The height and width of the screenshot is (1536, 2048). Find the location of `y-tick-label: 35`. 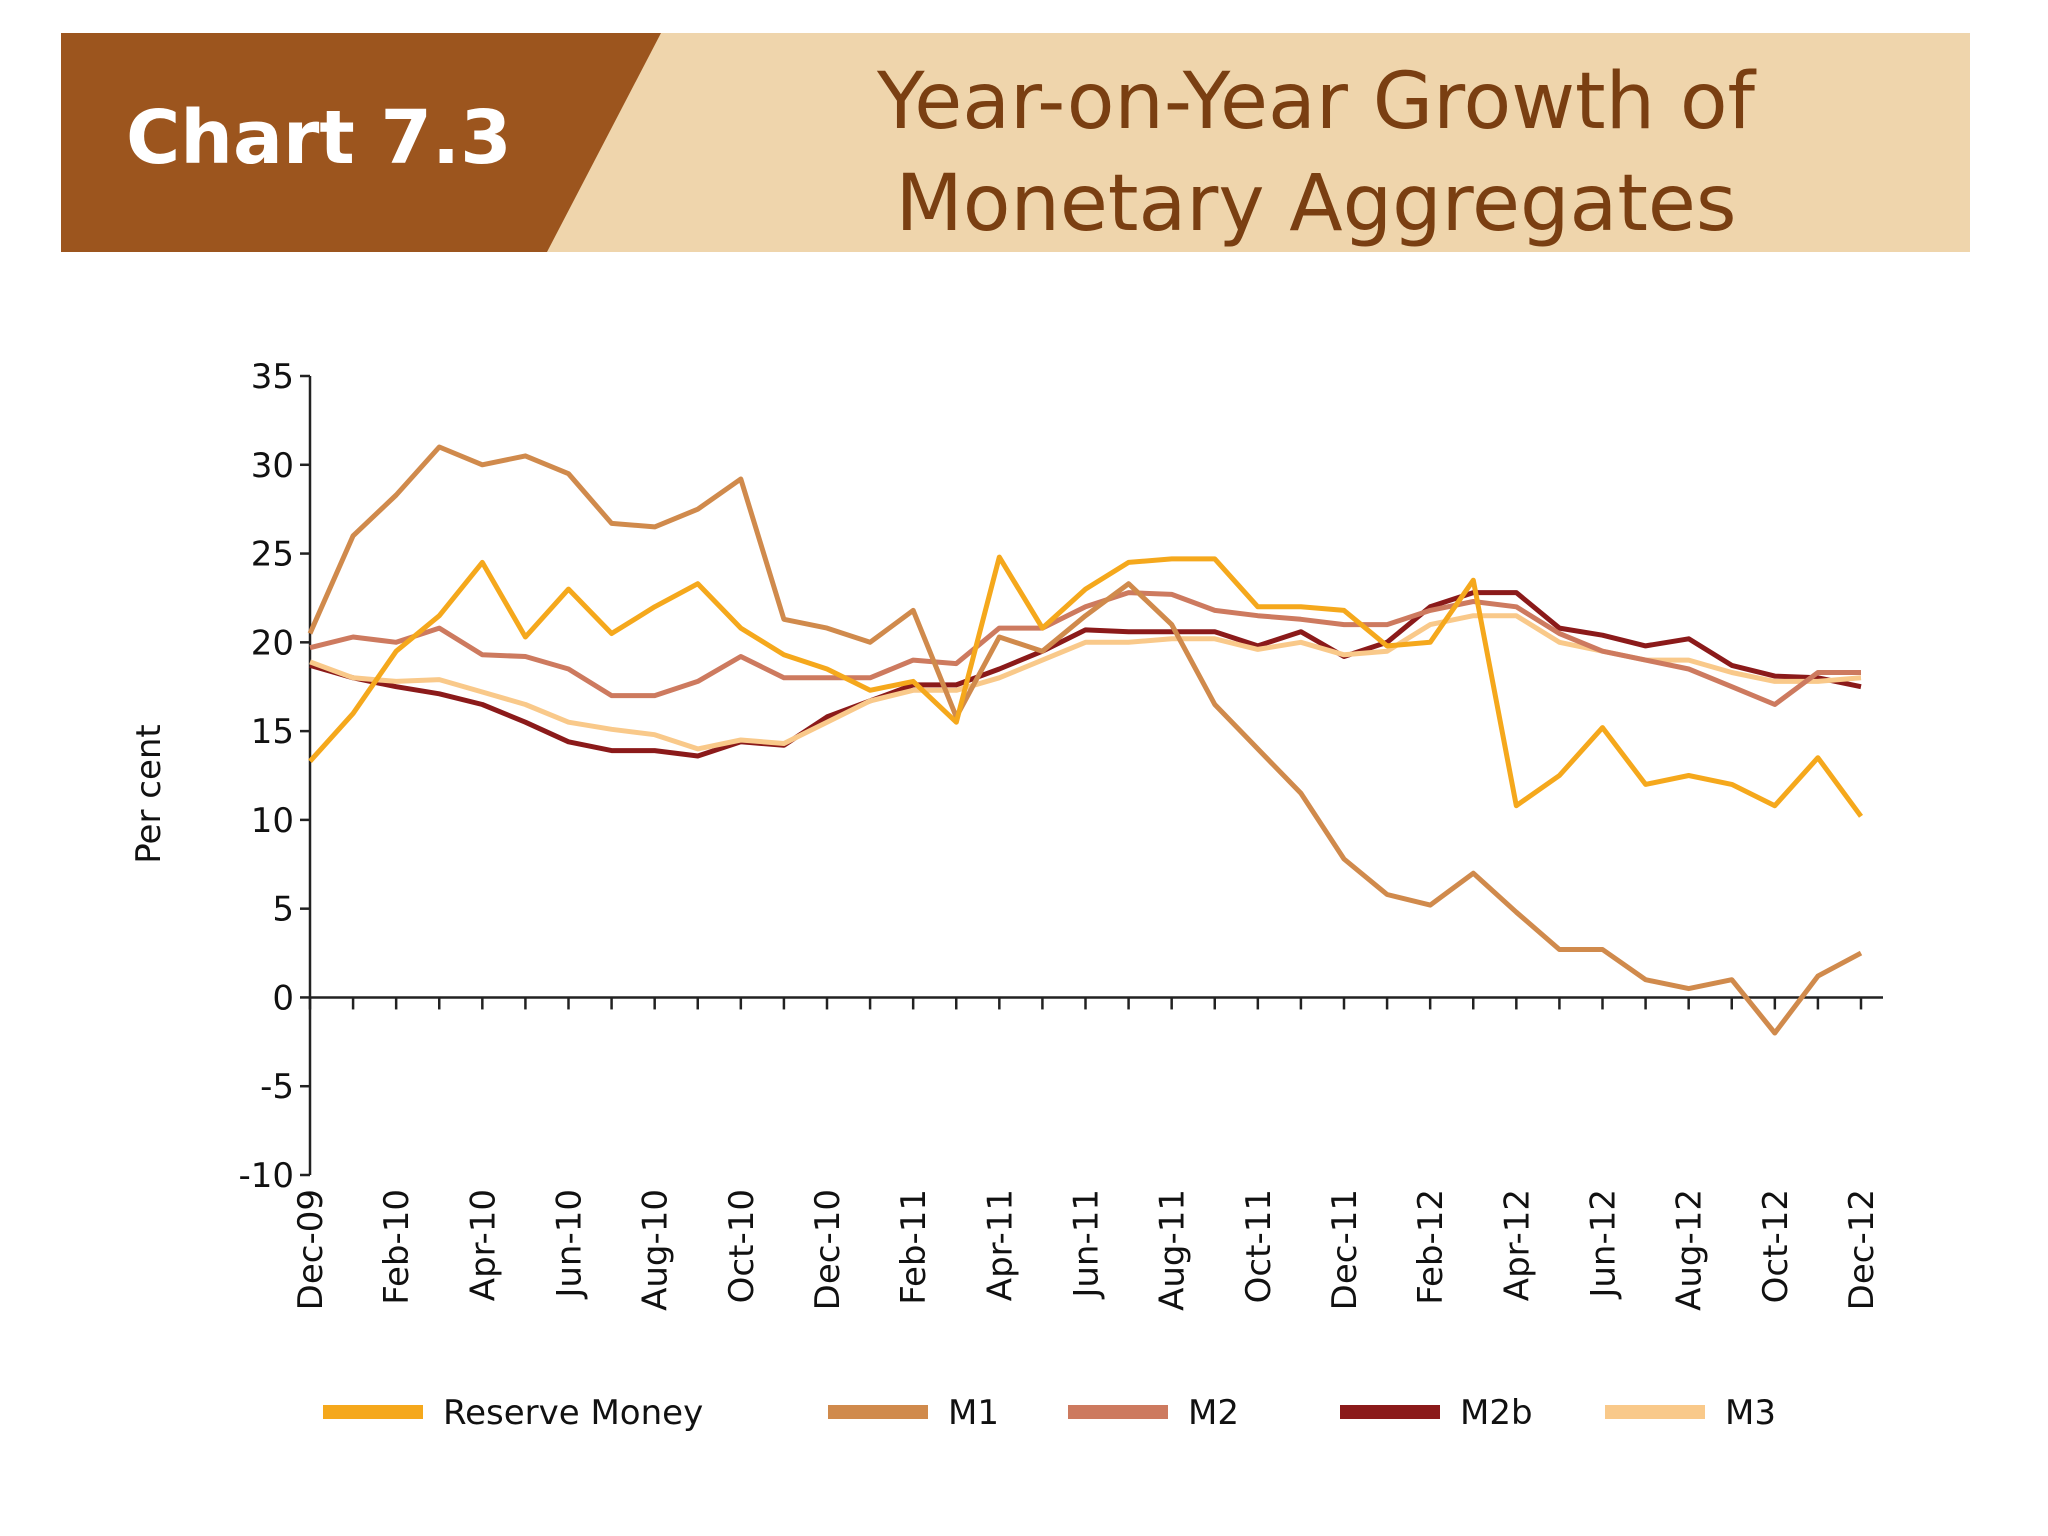

y-tick-label: 35 is located at coordinates (272, 377).